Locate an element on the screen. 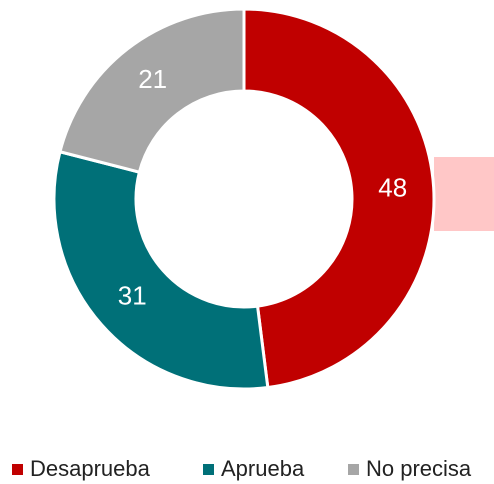  data-label: 48 is located at coordinates (392, 188).